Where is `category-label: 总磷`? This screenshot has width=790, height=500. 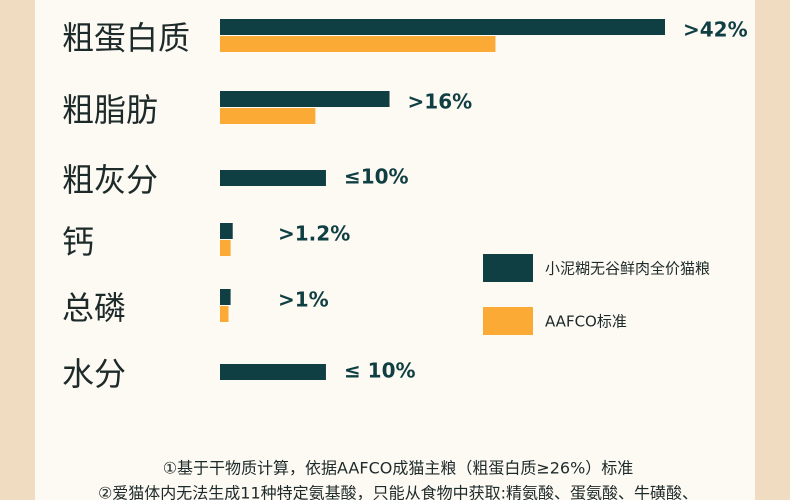 category-label: 总磷 is located at coordinates (94, 308).